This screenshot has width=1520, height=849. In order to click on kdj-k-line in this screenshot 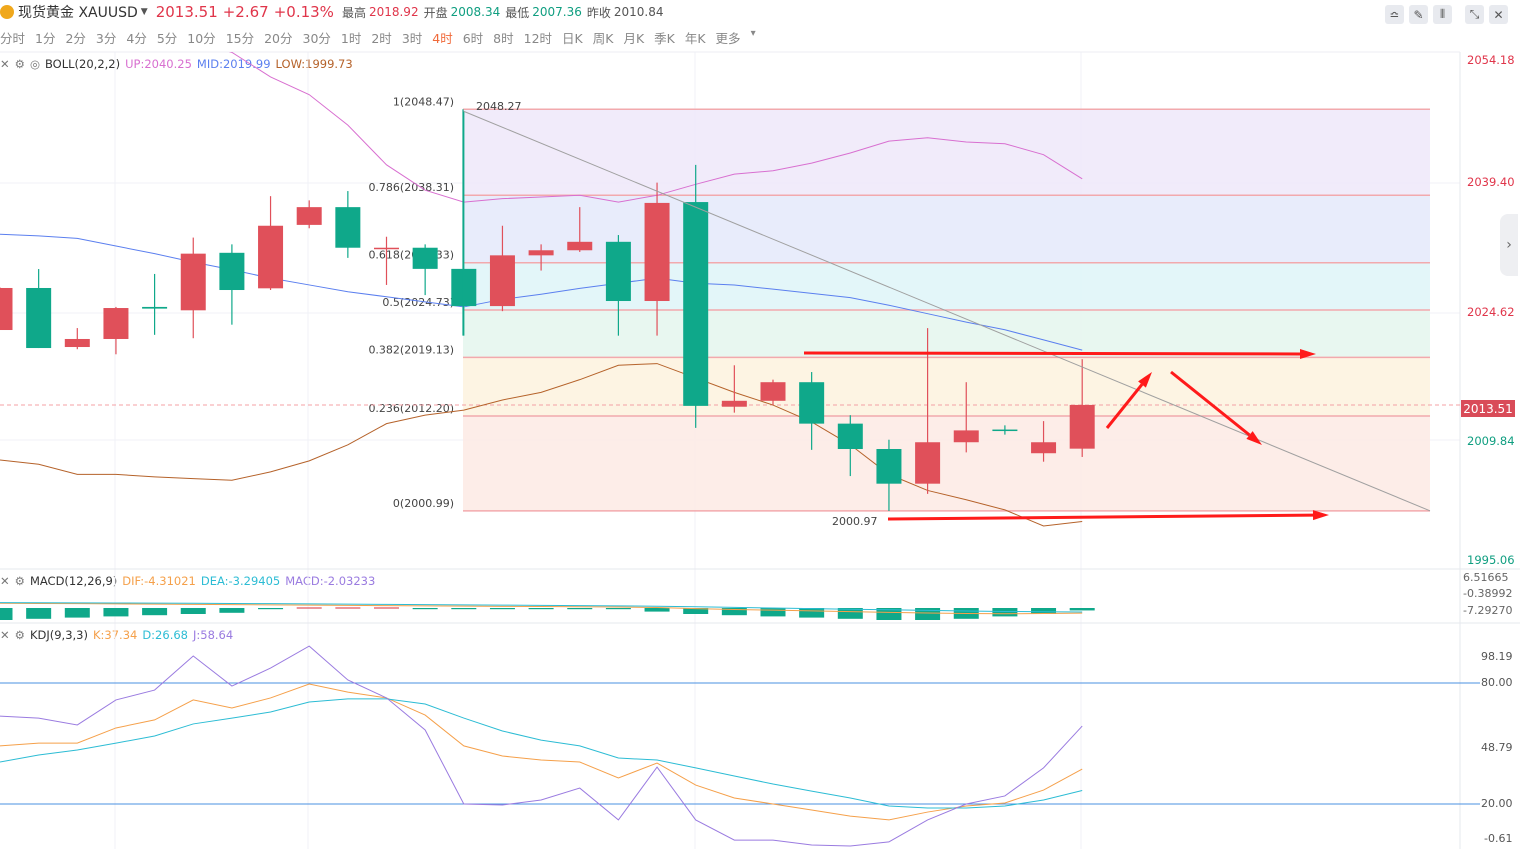, I will do `click(541, 752)`.